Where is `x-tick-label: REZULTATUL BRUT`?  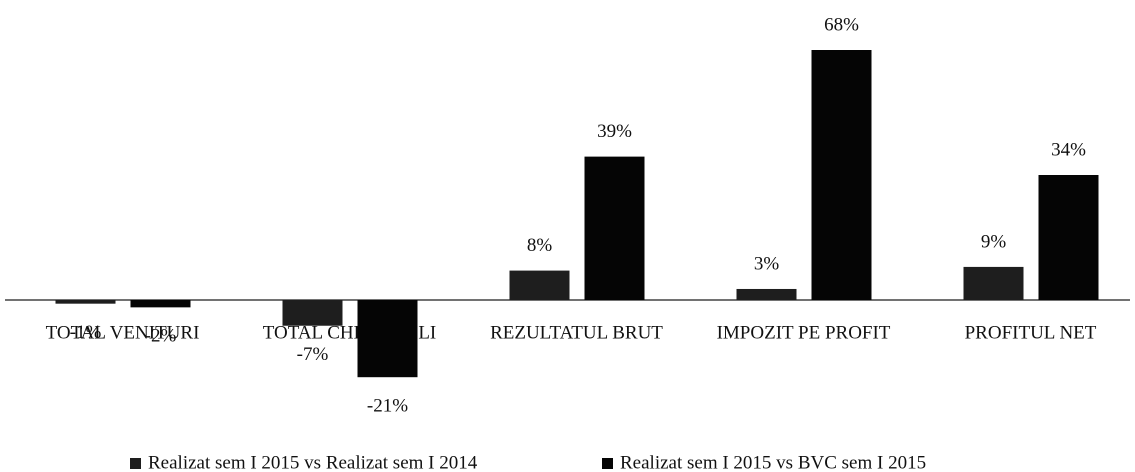
x-tick-label: REZULTATUL BRUT is located at coordinates (576, 332).